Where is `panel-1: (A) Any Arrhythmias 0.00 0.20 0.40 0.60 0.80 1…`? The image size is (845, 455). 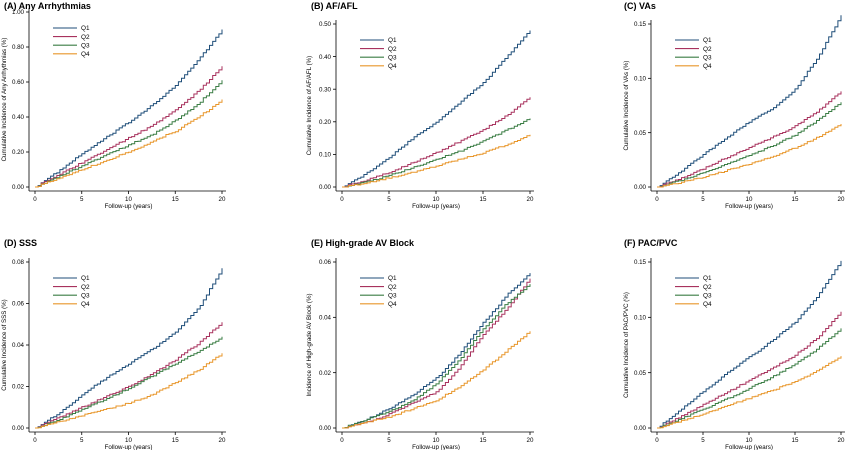 panel-1: (A) Any Arrhythmias 0.00 0.20 0.40 0.60 0.80 1… is located at coordinates (113, 105).